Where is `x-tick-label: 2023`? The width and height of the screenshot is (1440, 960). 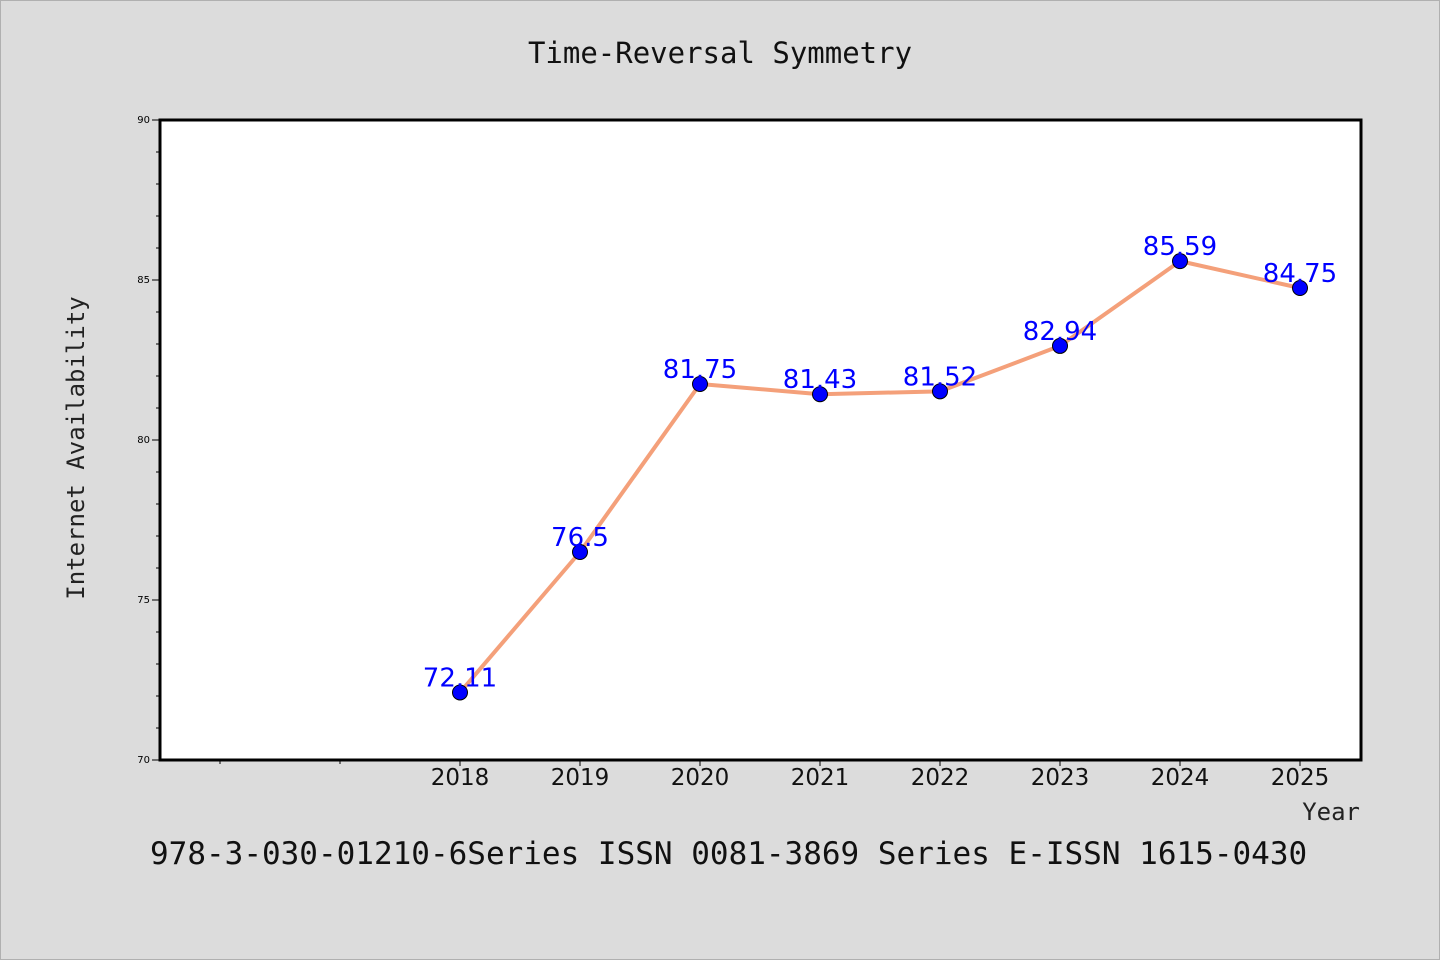 x-tick-label: 2023 is located at coordinates (1060, 778).